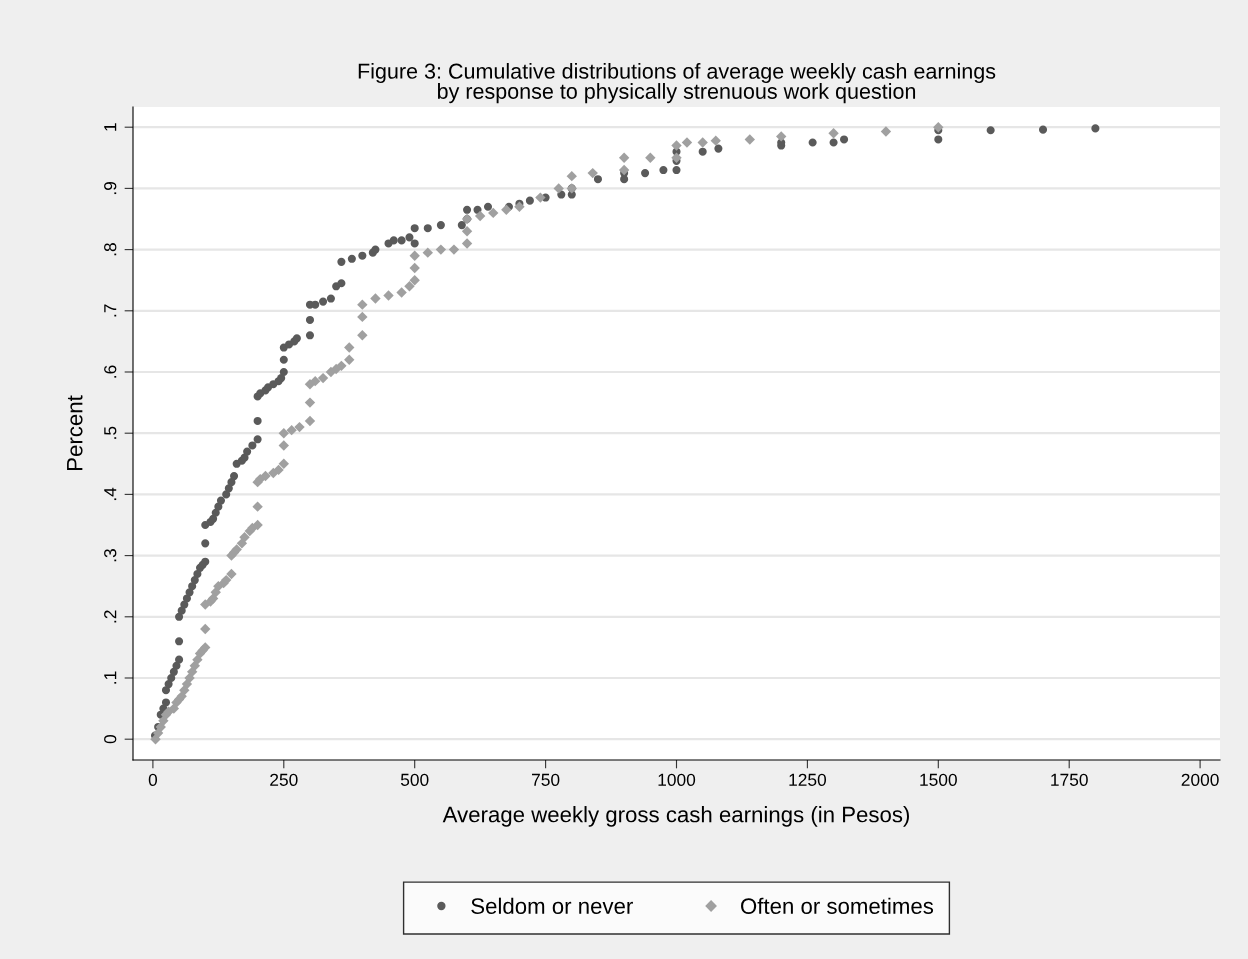 The height and width of the screenshot is (959, 1248). I want to click on y-tick-label: .8, so click(110, 249).